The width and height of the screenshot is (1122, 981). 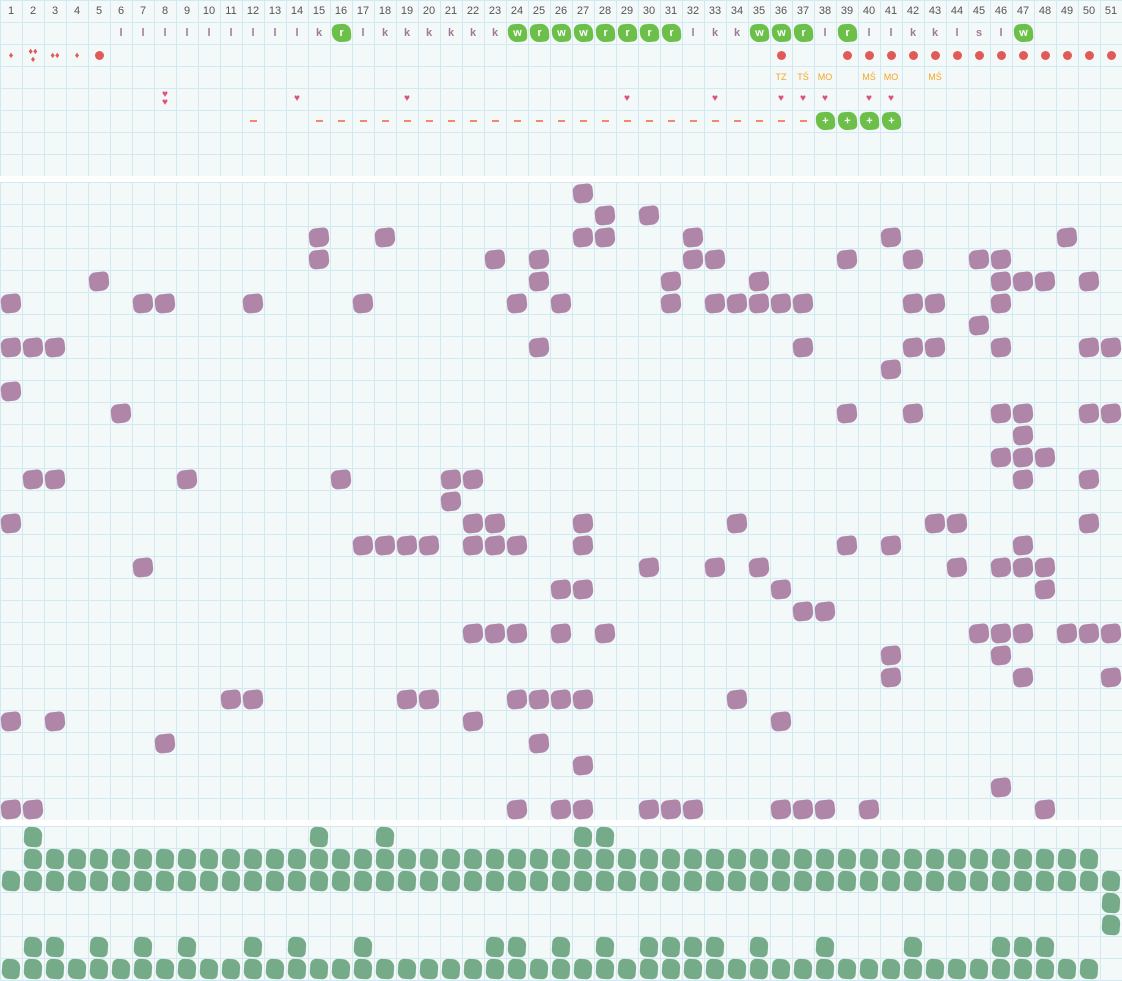 I want to click on column-header: 20, so click(x=429, y=11).